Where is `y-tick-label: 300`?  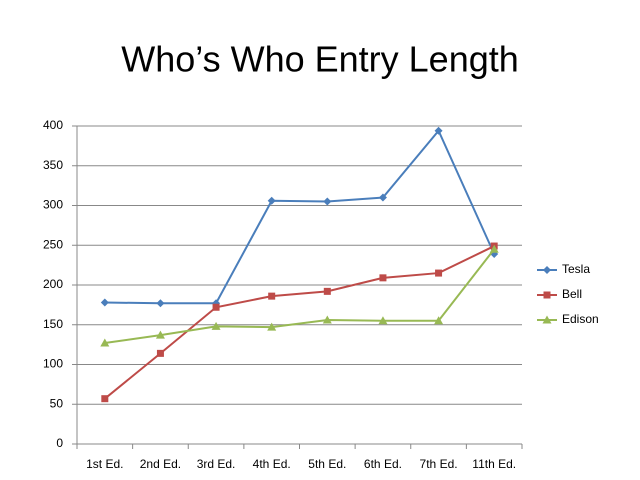
y-tick-label: 300 is located at coordinates (53, 205).